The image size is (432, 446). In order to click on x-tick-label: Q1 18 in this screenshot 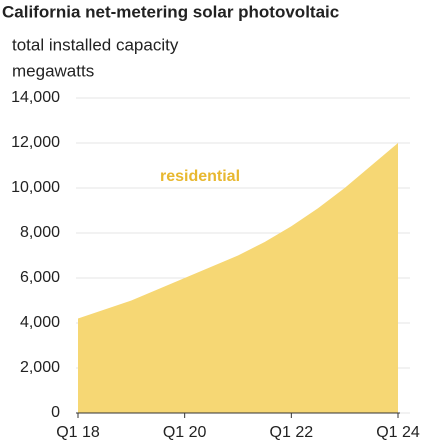, I will do `click(78, 432)`.